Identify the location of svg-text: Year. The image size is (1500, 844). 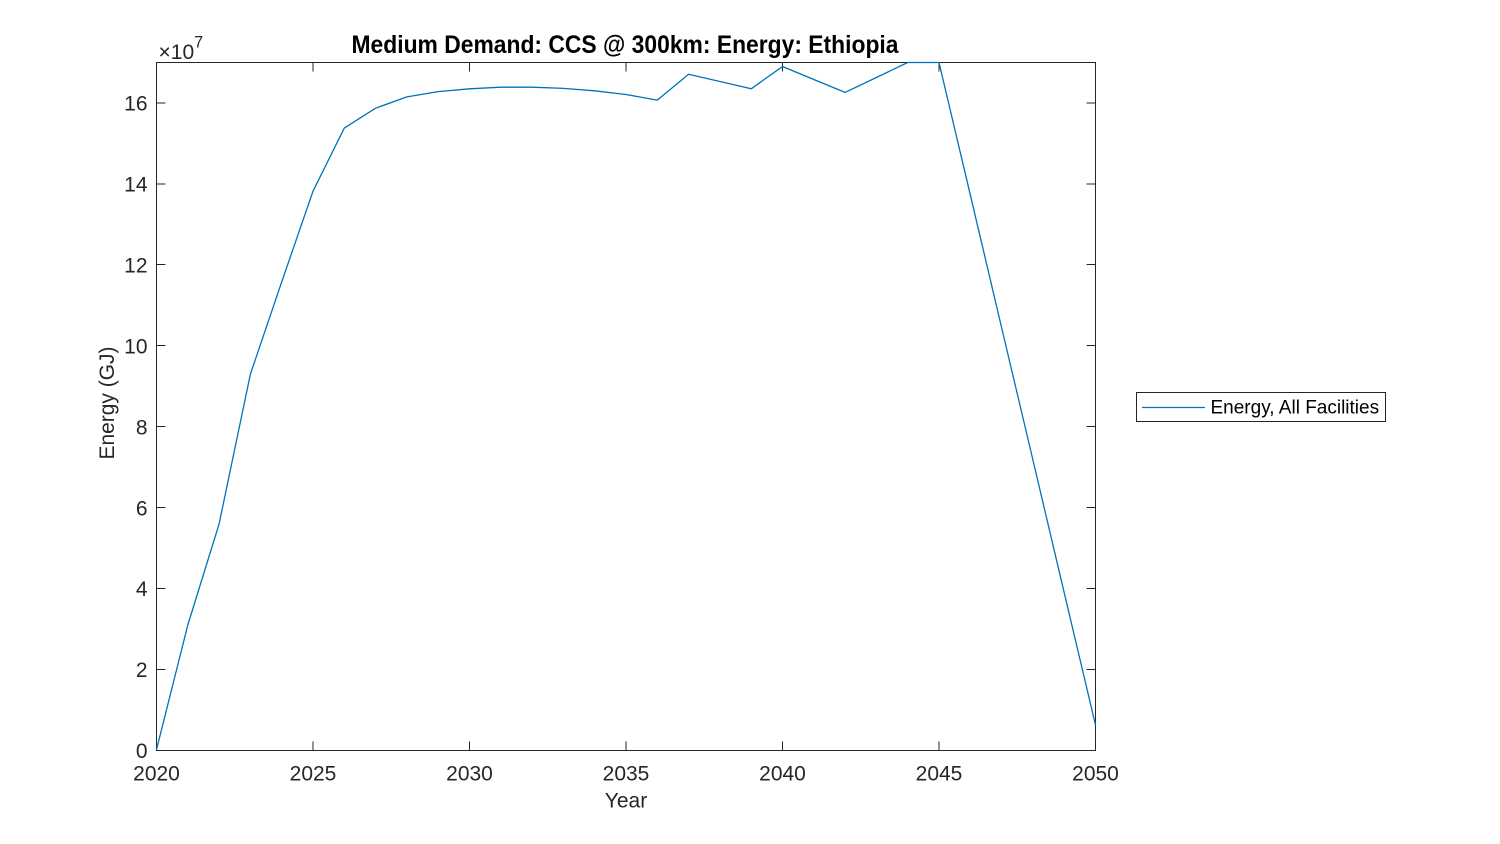
(626, 801).